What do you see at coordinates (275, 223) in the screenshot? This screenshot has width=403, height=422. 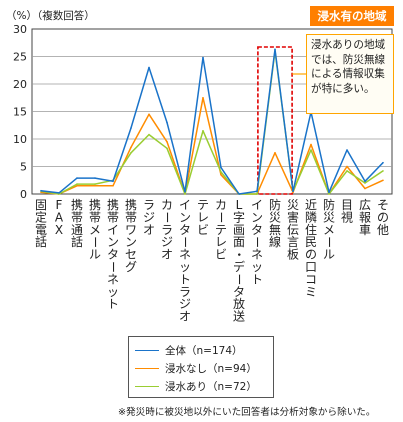 I see `x-tick-label: 防災無線` at bounding box center [275, 223].